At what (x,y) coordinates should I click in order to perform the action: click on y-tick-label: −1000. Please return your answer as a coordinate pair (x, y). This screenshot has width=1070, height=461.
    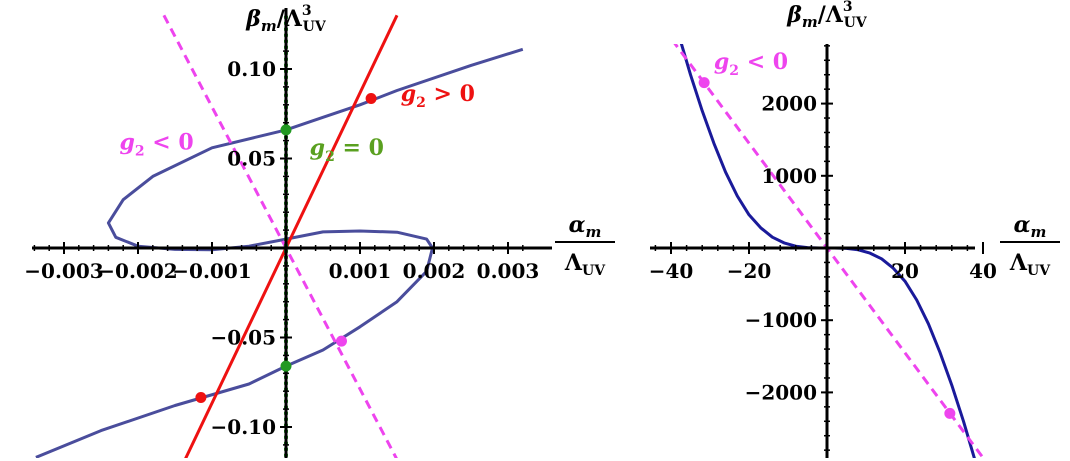
    Looking at the image, I should click on (781, 320).